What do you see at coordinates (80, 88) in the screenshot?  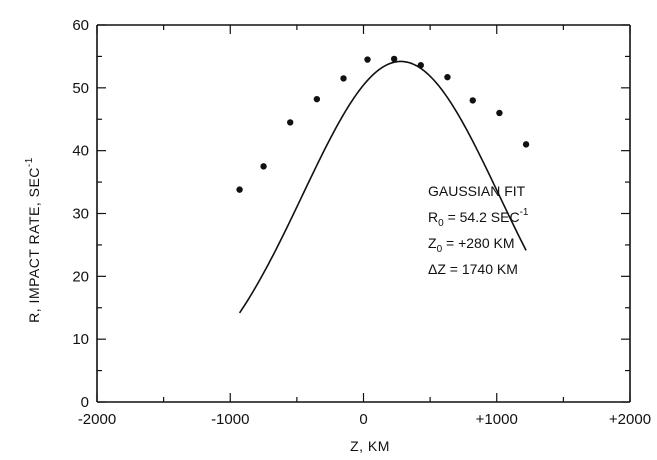 I see `y-tick-label: 50` at bounding box center [80, 88].